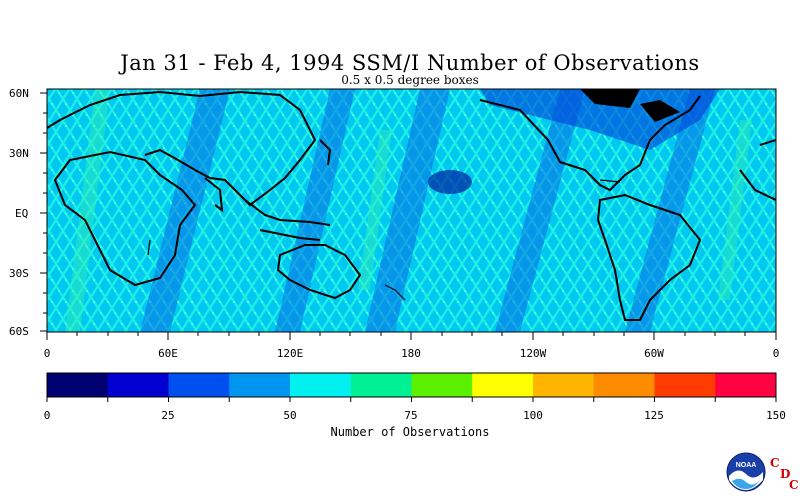 Image resolution: width=800 pixels, height=500 pixels. I want to click on lon-label-120e: 120E, so click(290, 353).